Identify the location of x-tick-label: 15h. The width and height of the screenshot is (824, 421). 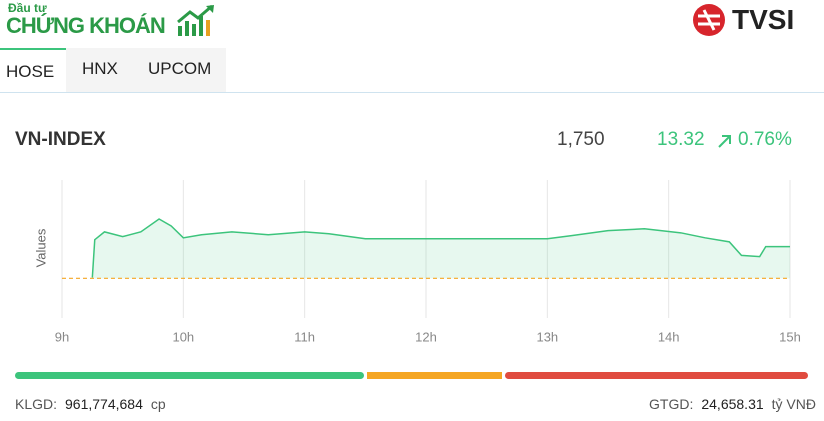
(790, 336).